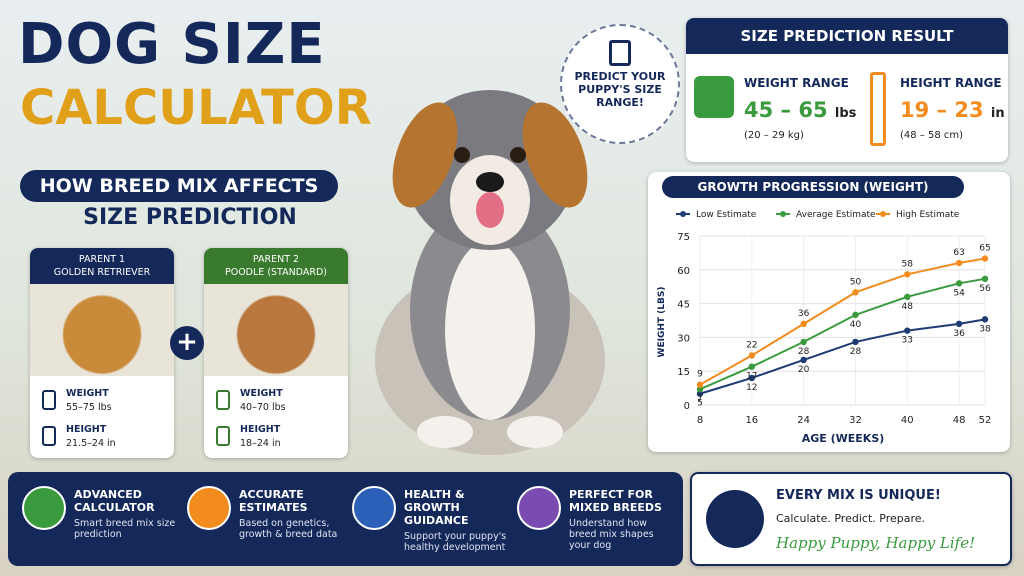 The width and height of the screenshot is (1024, 576). Describe the element at coordinates (907, 420) in the screenshot. I see `x-tick-label: 40` at that location.